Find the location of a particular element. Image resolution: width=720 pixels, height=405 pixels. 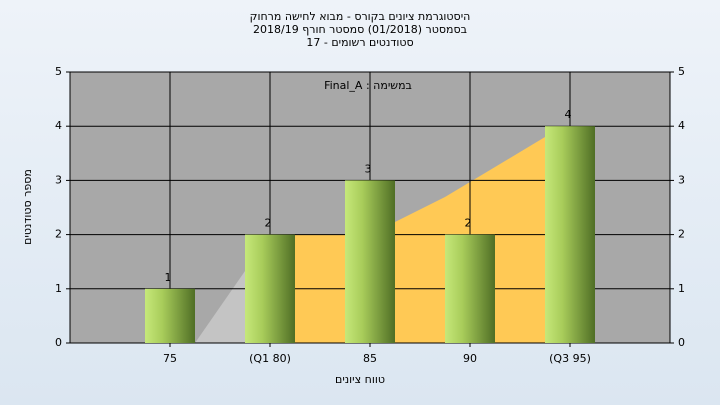

x-tick-label: 85 is located at coordinates (370, 358).